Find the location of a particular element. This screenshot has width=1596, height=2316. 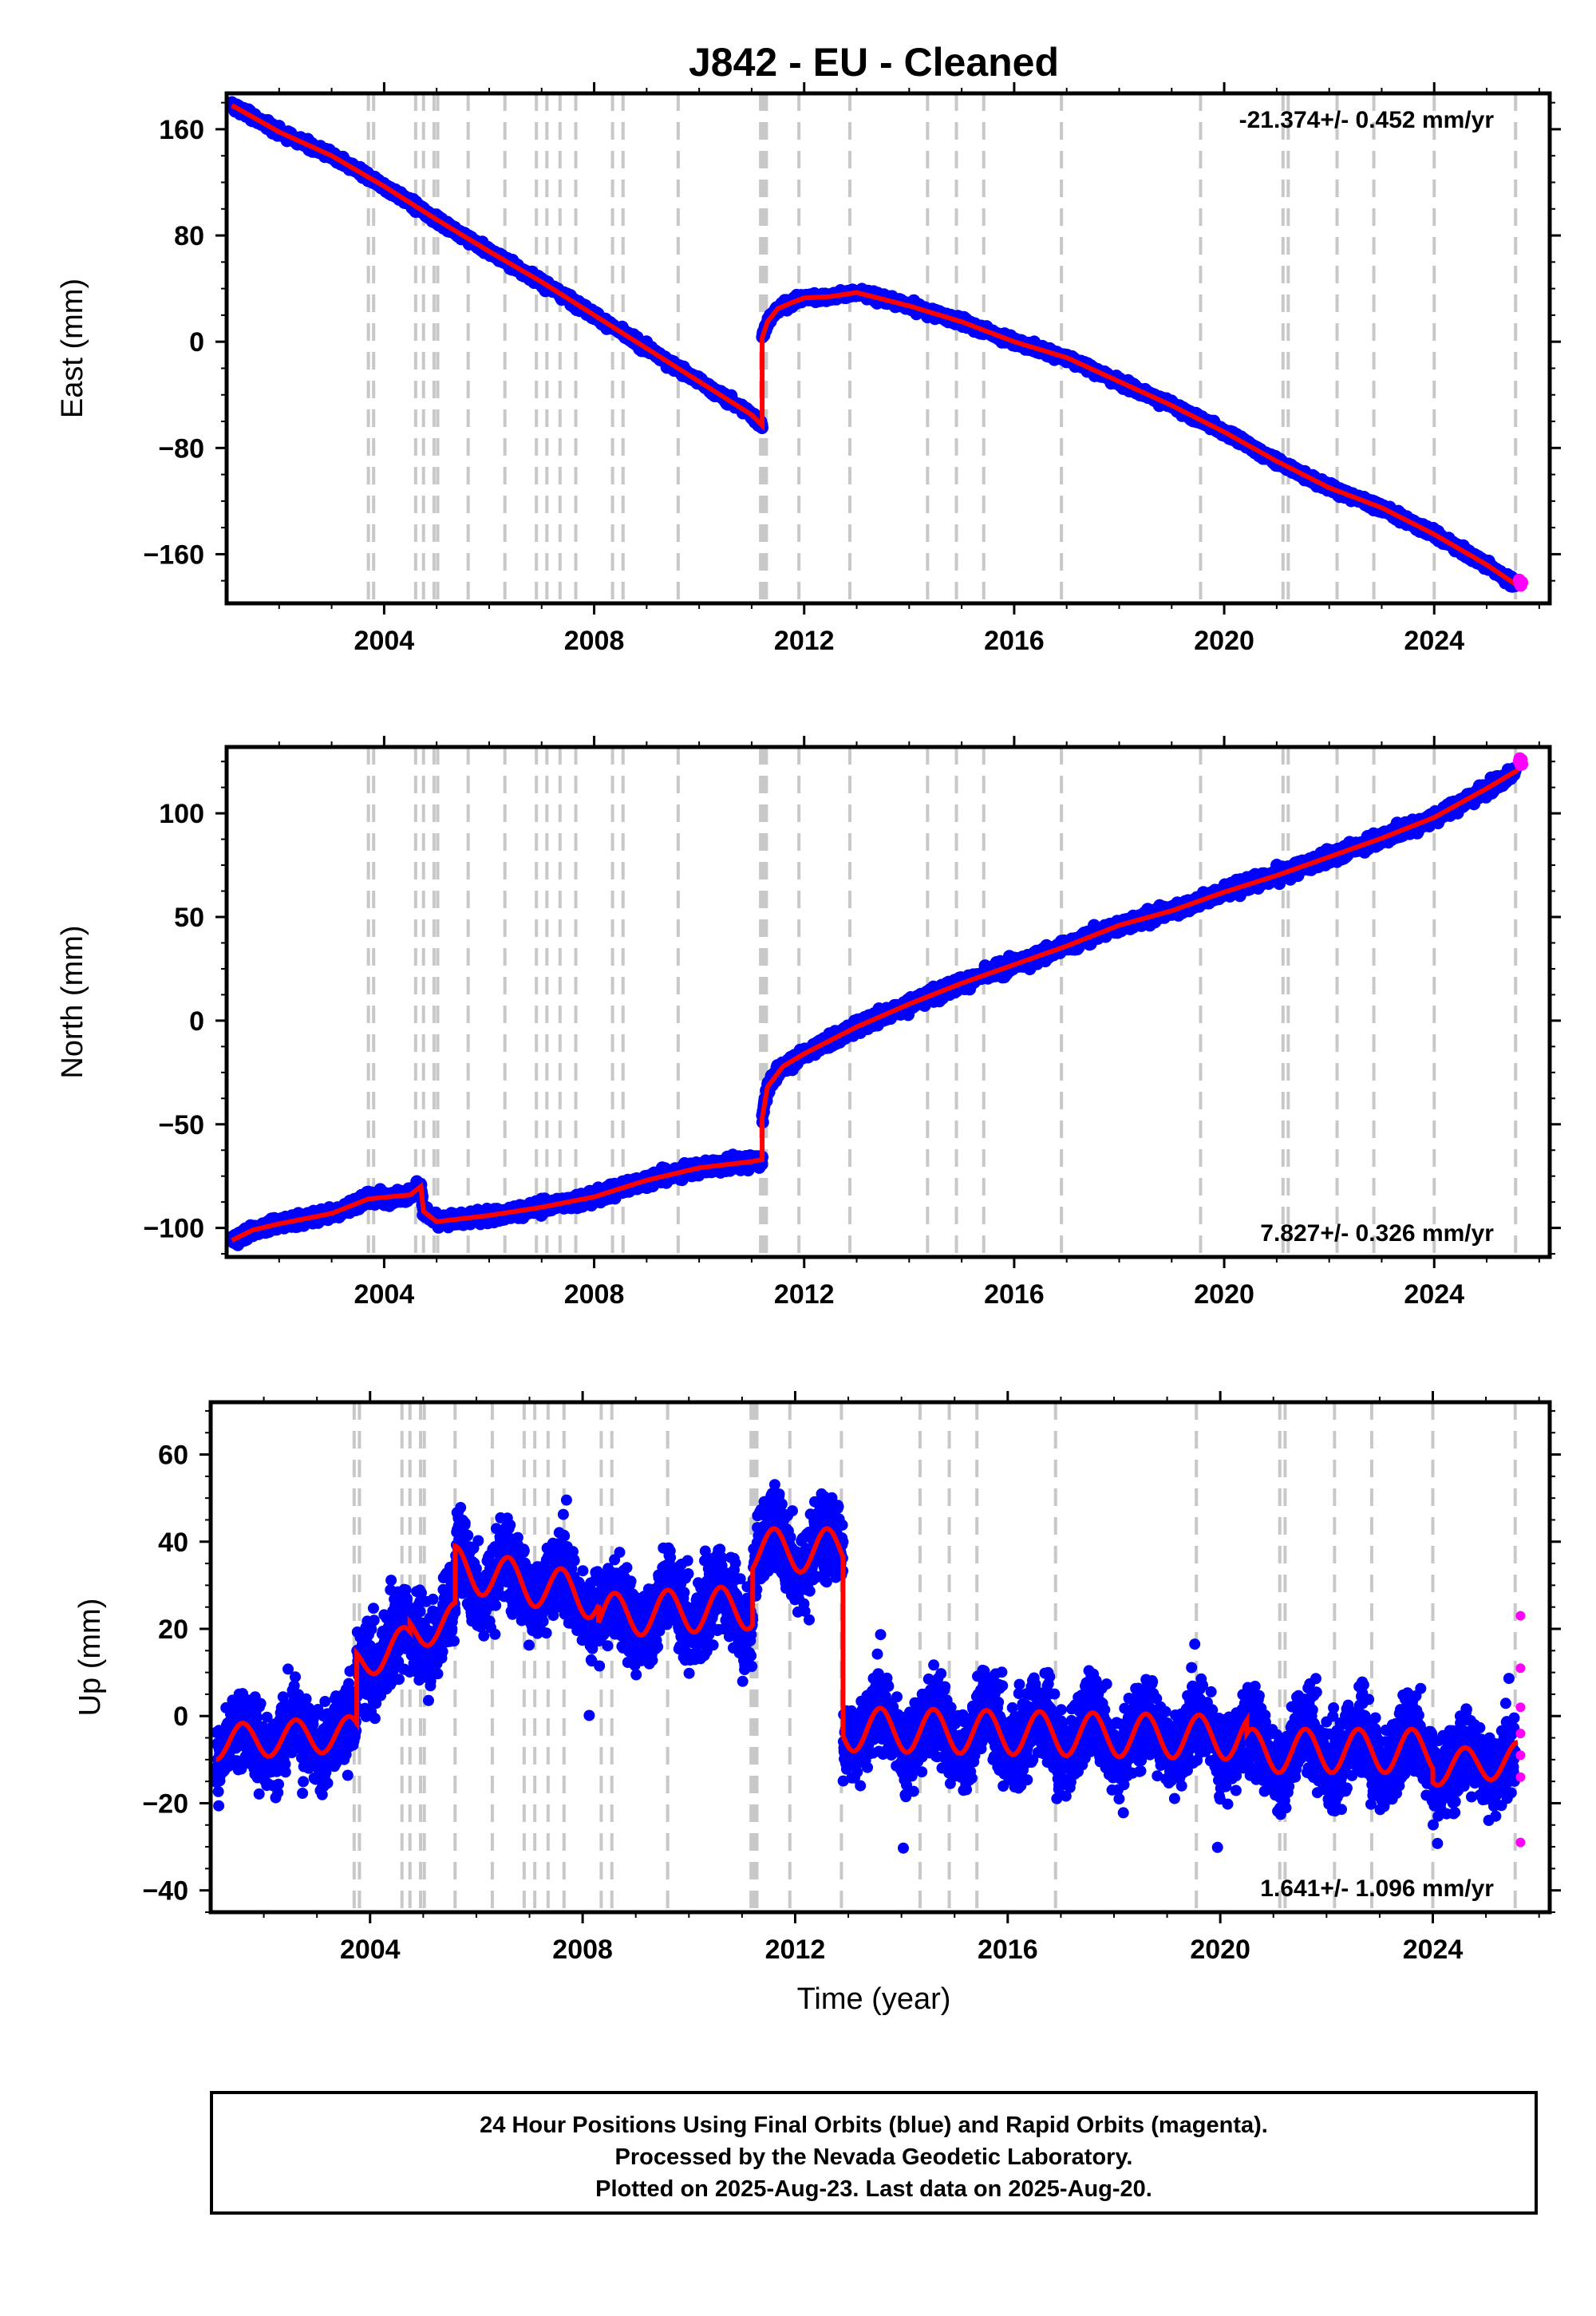

y-tick-label: −80 is located at coordinates (181, 448).